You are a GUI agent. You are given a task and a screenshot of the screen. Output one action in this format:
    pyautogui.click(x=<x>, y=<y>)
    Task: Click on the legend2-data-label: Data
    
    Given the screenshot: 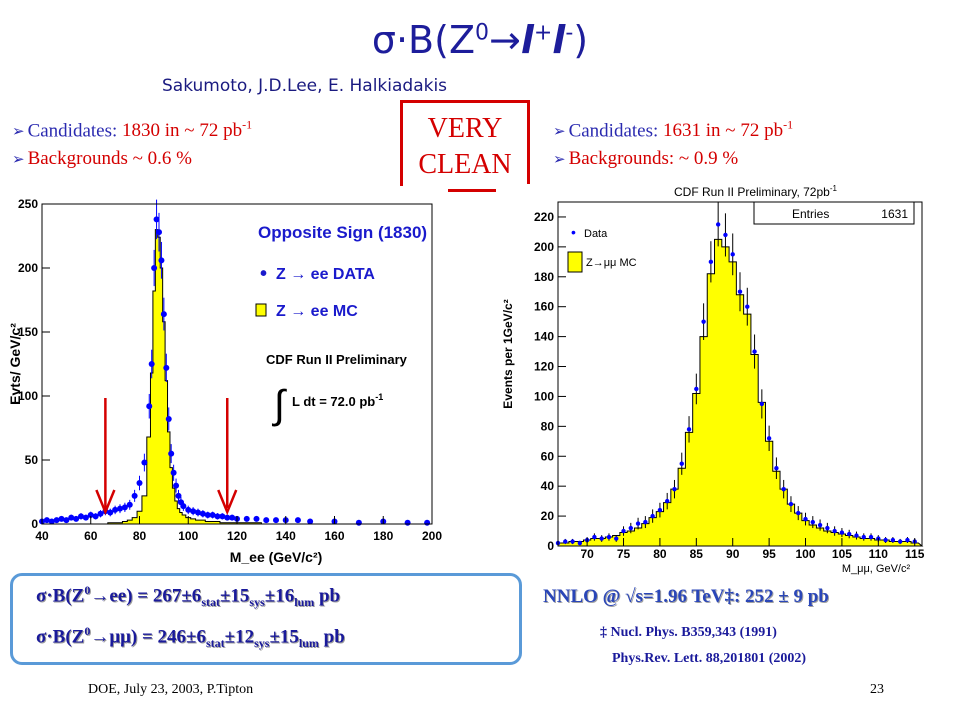 What is the action you would take?
    pyautogui.click(x=596, y=234)
    